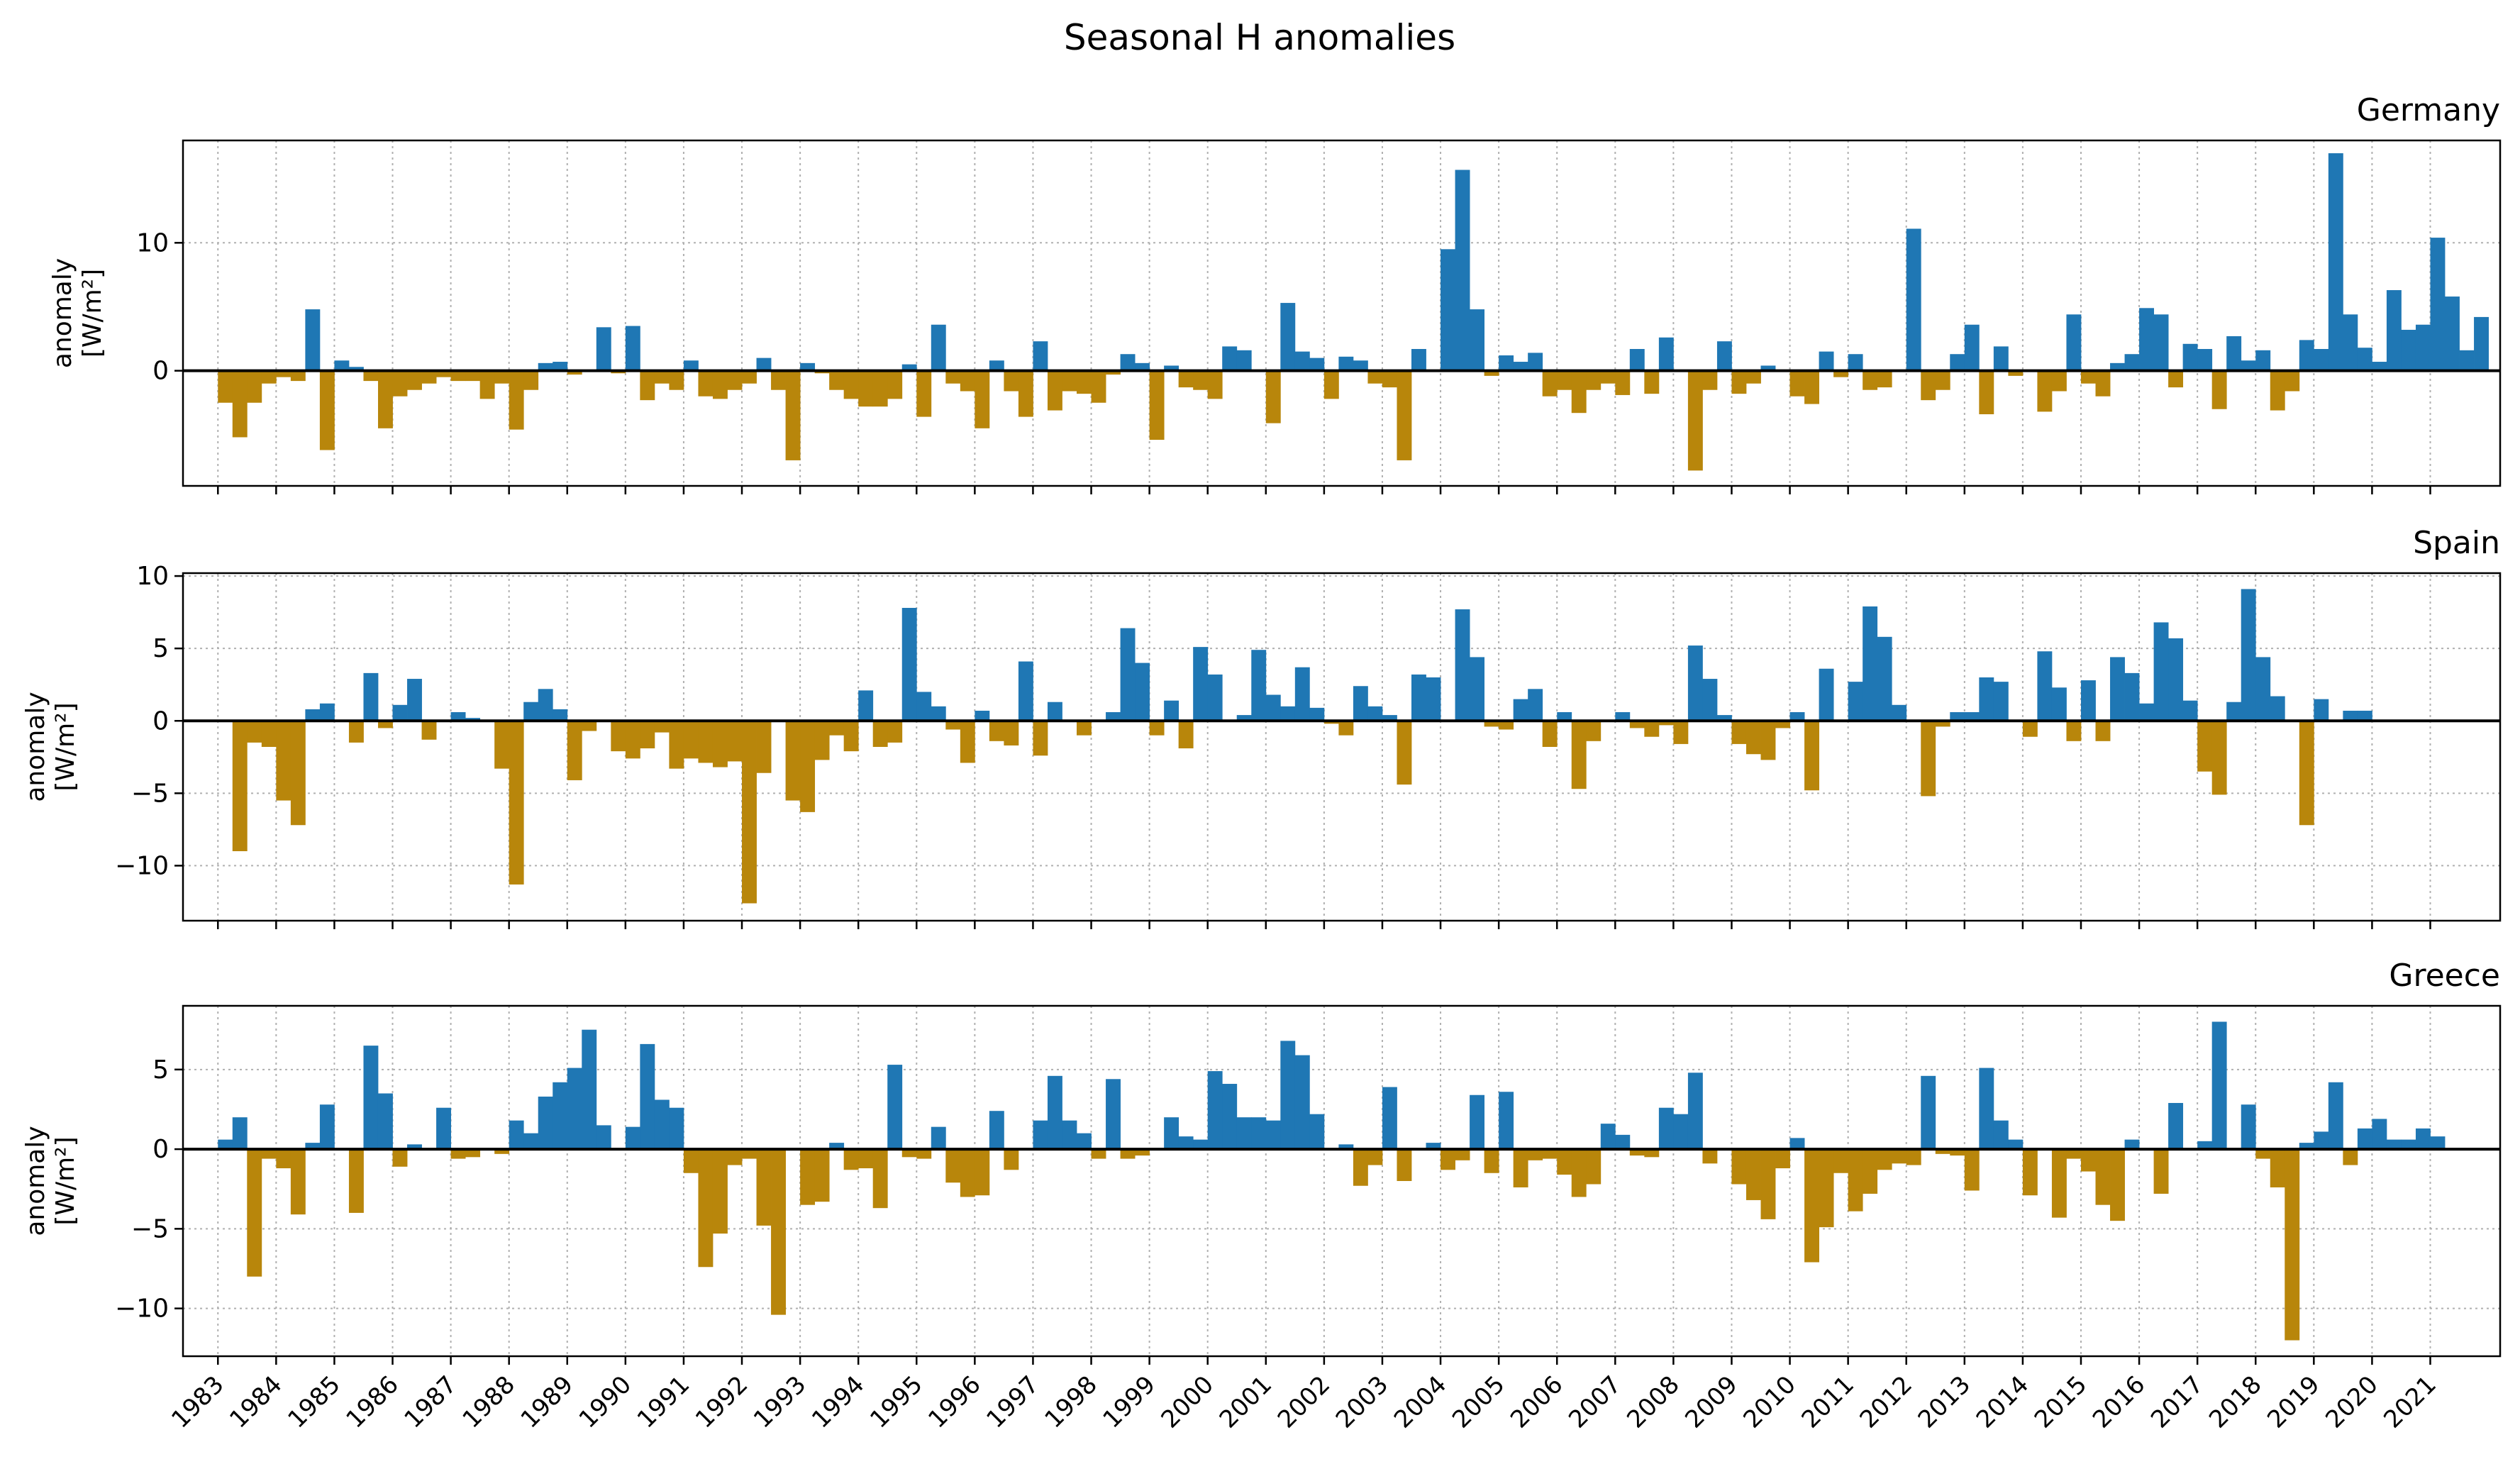 The height and width of the screenshot is (1469, 2520). I want to click on x-tick-label: 2013, so click(1944, 1402).